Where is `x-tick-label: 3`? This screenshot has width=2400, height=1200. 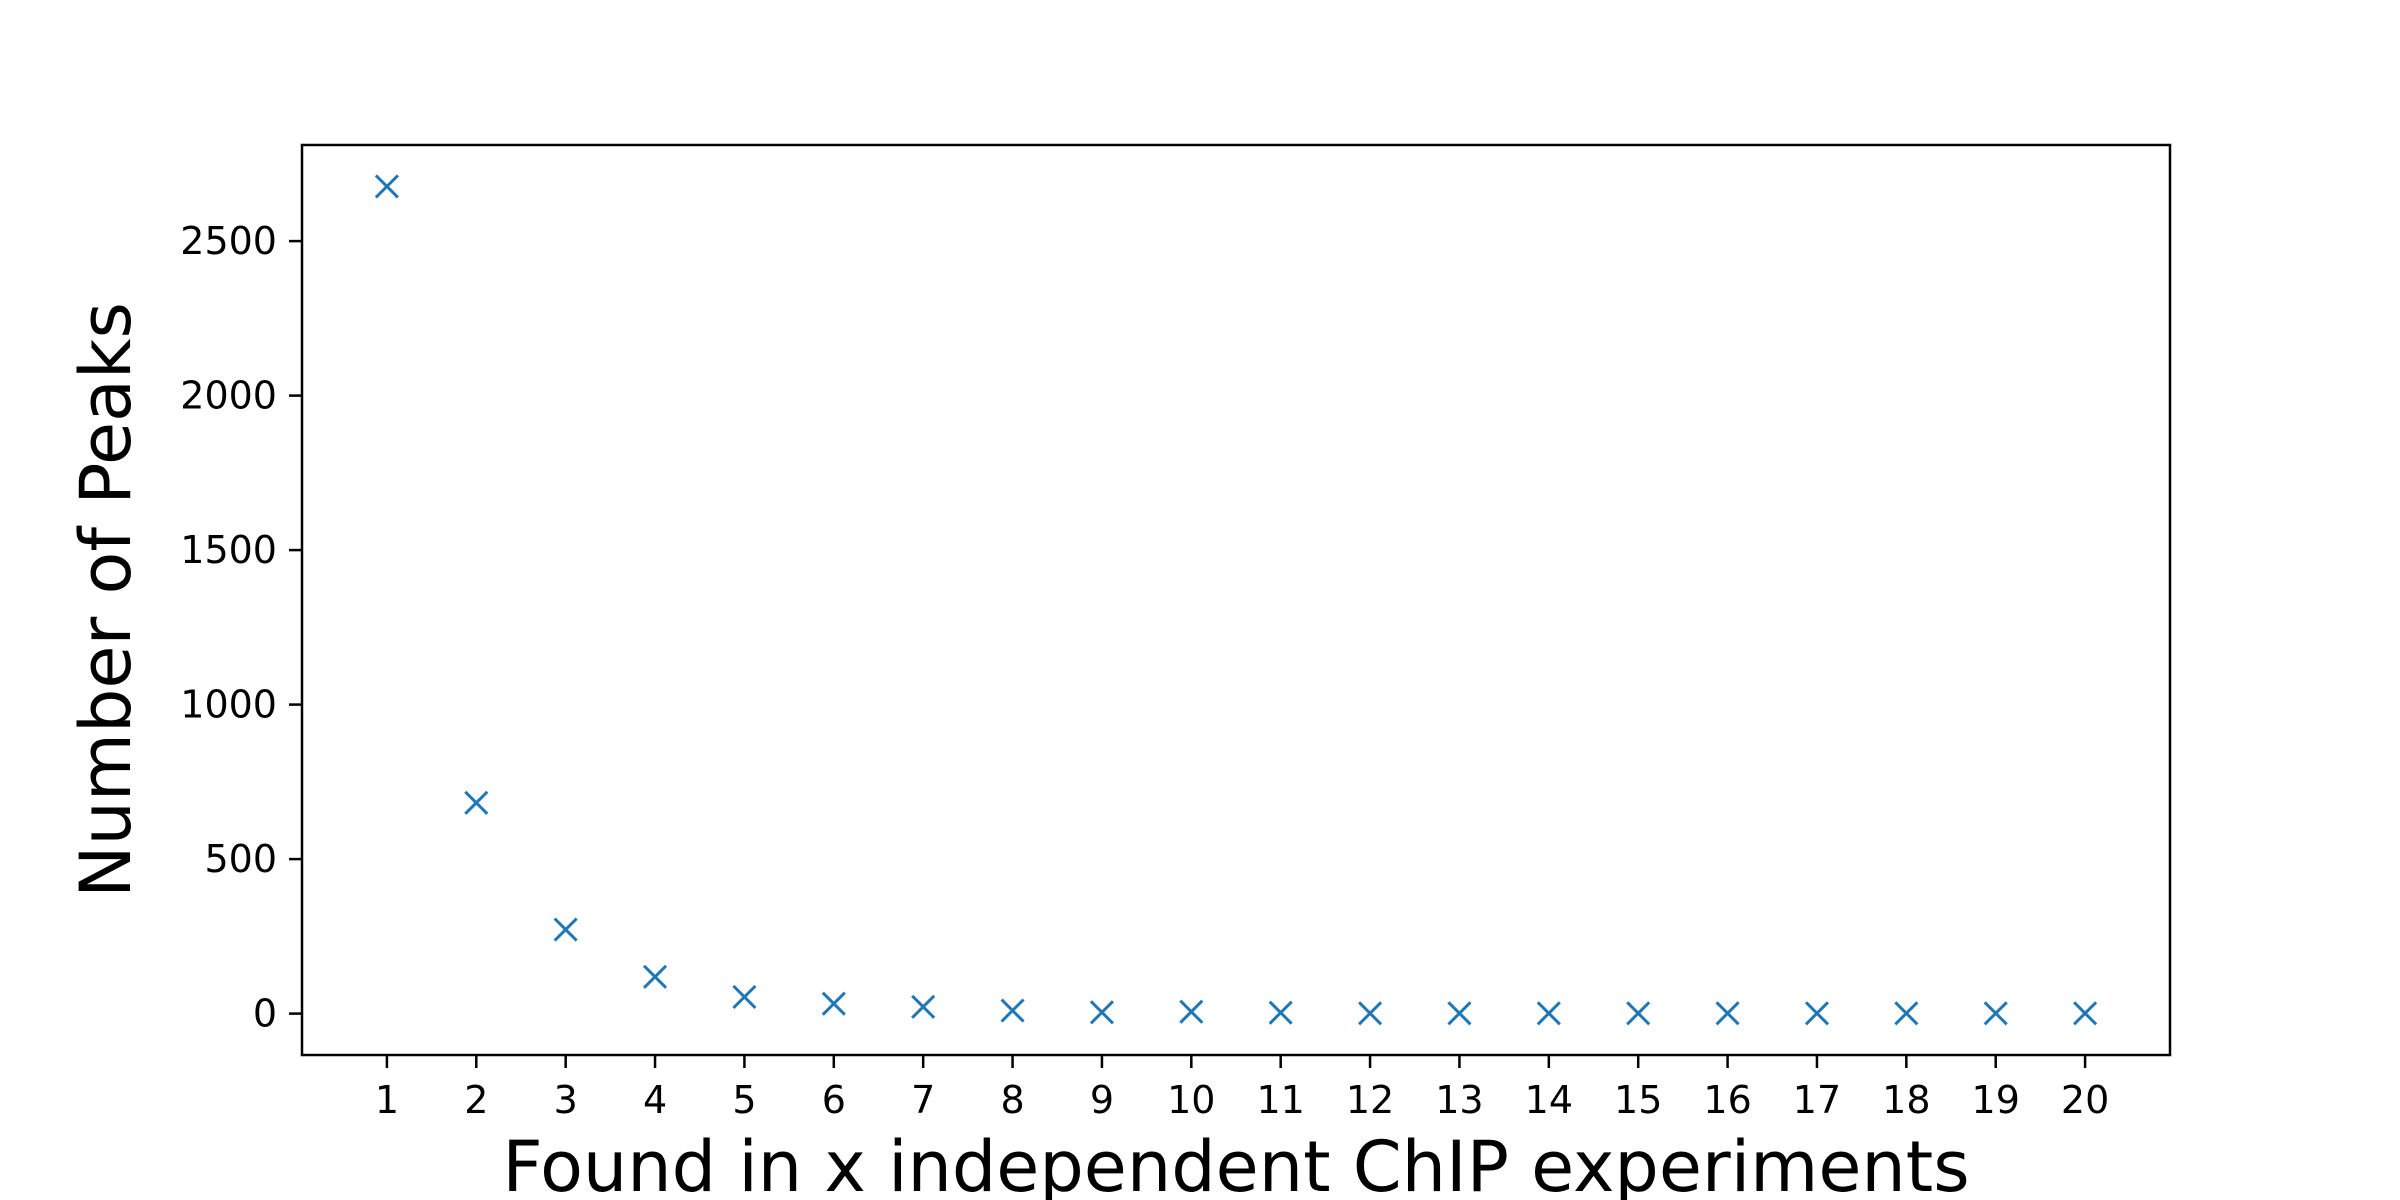
x-tick-label: 3 is located at coordinates (566, 1100).